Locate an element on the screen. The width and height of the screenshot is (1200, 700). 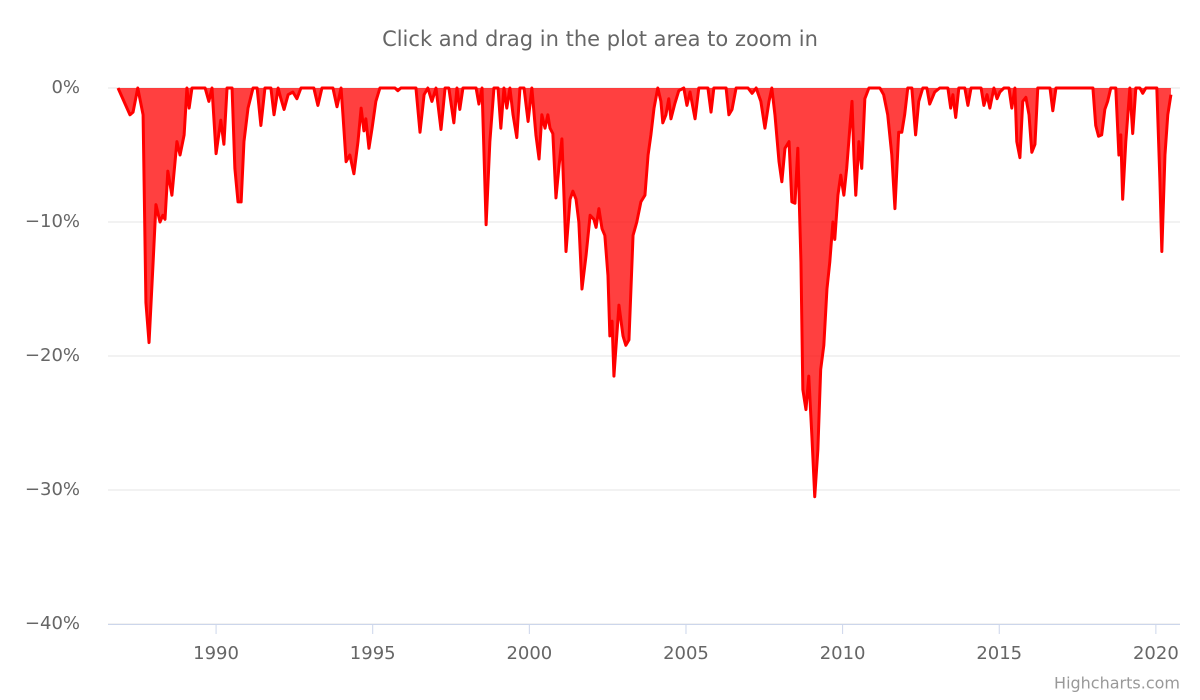
y-tick-label: −40% is located at coordinates (52, 623).